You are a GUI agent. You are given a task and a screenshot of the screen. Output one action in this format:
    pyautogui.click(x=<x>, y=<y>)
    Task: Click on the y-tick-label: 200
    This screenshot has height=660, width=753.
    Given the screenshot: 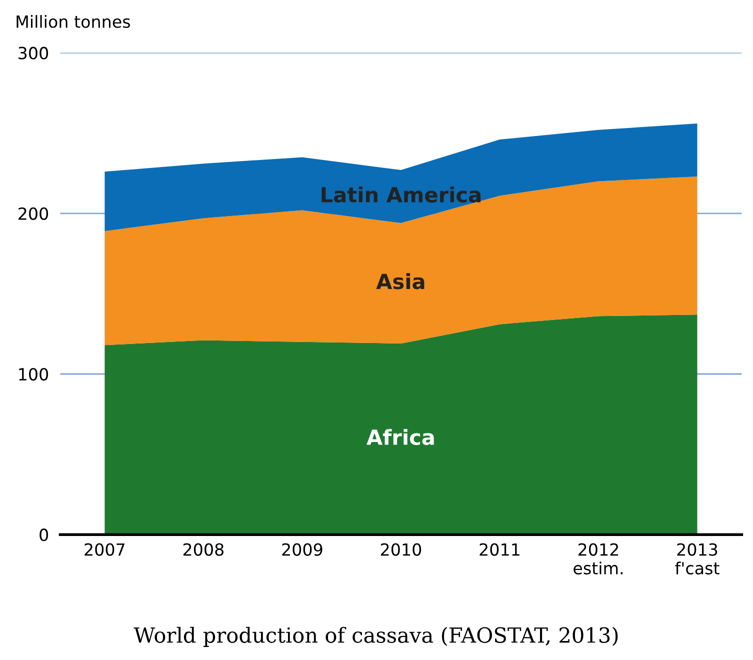 What is the action you would take?
    pyautogui.click(x=33, y=213)
    